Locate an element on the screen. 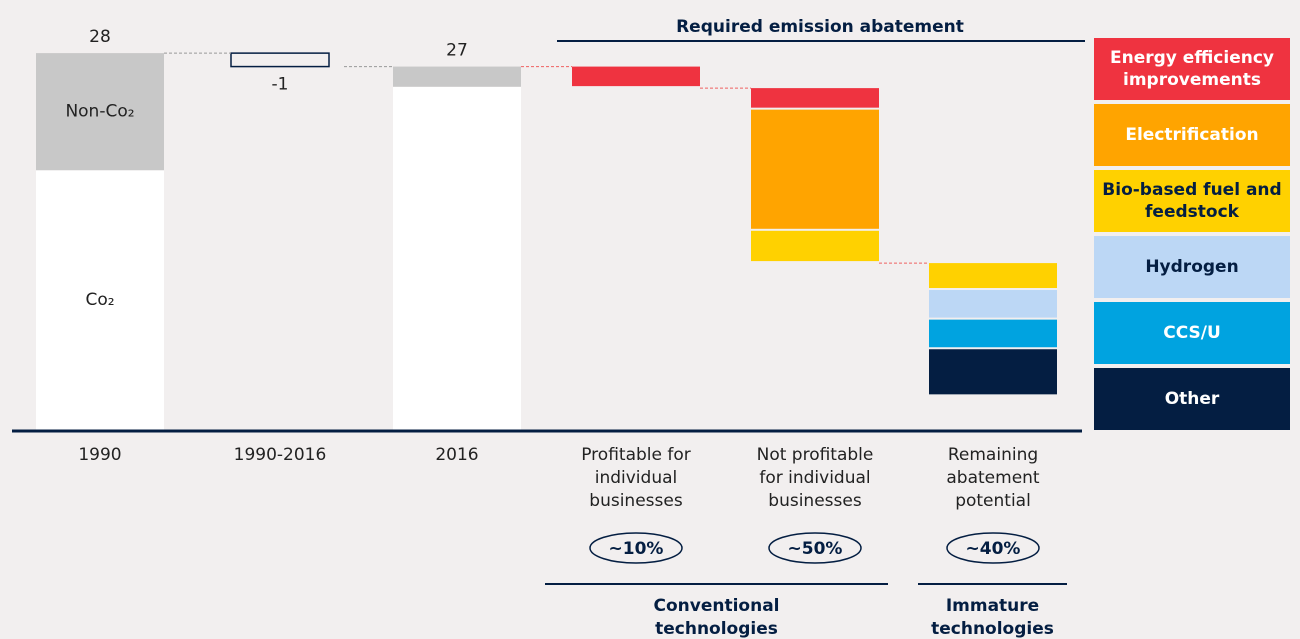 The image size is (1300, 639). legend-label: Hydrogen is located at coordinates (1191, 267).